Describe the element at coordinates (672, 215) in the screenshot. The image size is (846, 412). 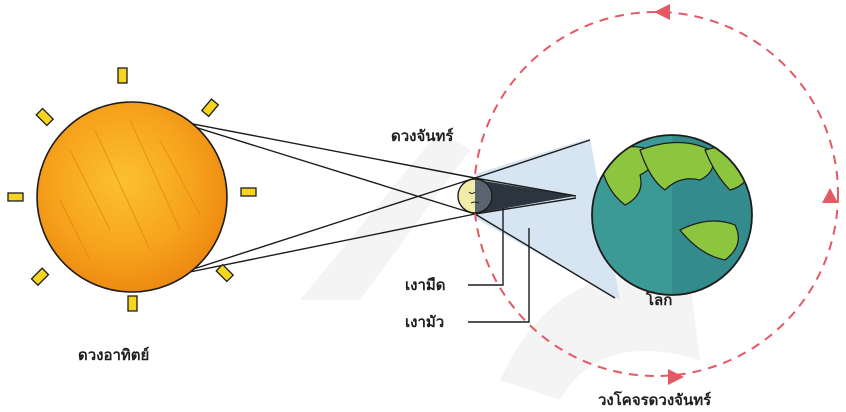
I see `earth` at that location.